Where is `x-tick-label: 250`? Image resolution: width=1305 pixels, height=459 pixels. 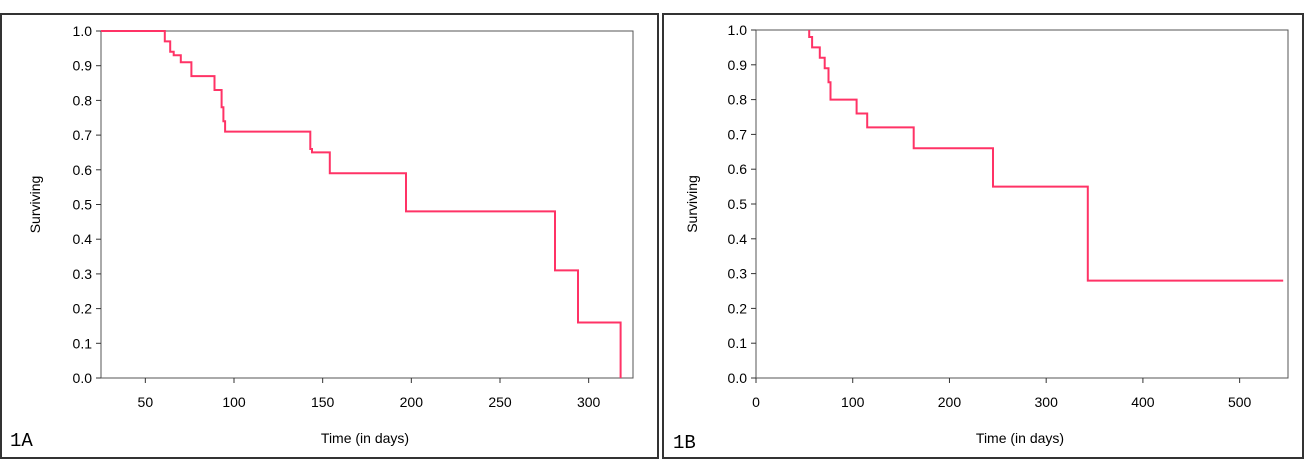 x-tick-label: 250 is located at coordinates (500, 402).